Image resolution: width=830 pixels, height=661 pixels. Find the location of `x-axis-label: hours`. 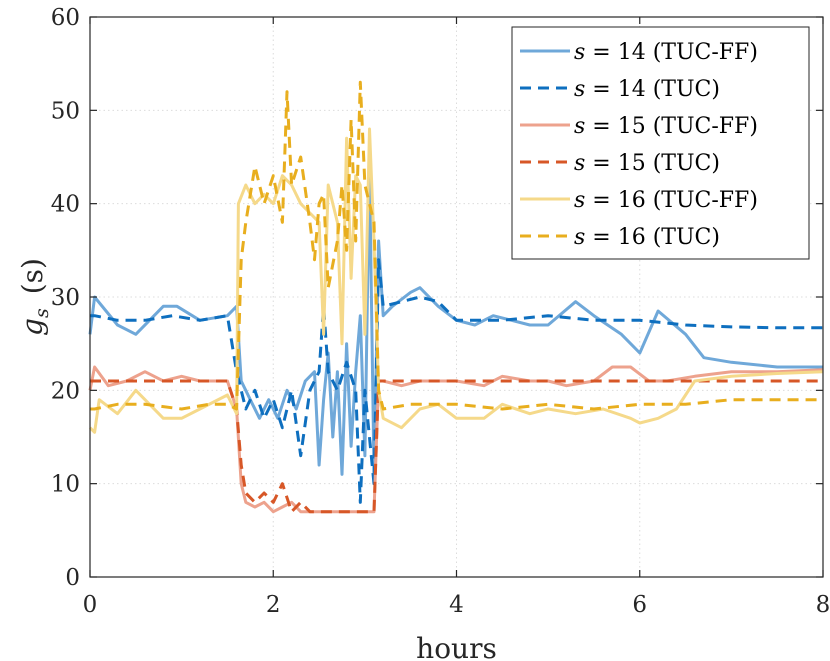

x-axis-label: hours is located at coordinates (456, 646).